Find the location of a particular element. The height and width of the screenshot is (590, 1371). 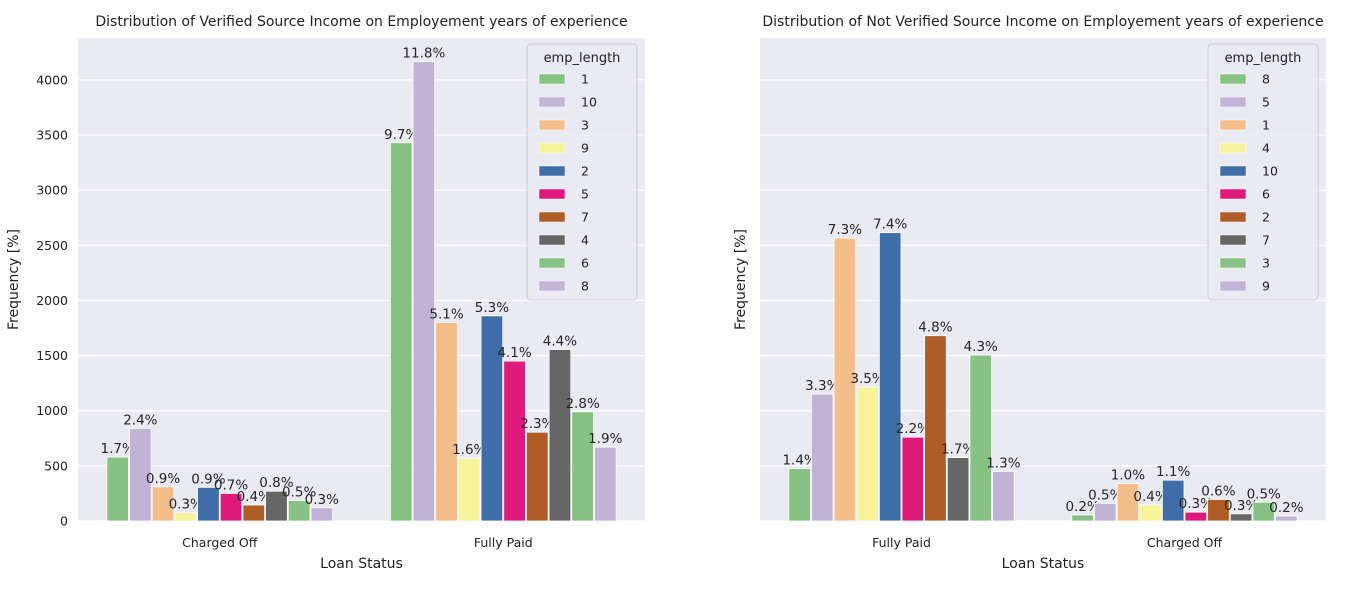

legend-item-label: 9 is located at coordinates (1266, 286).